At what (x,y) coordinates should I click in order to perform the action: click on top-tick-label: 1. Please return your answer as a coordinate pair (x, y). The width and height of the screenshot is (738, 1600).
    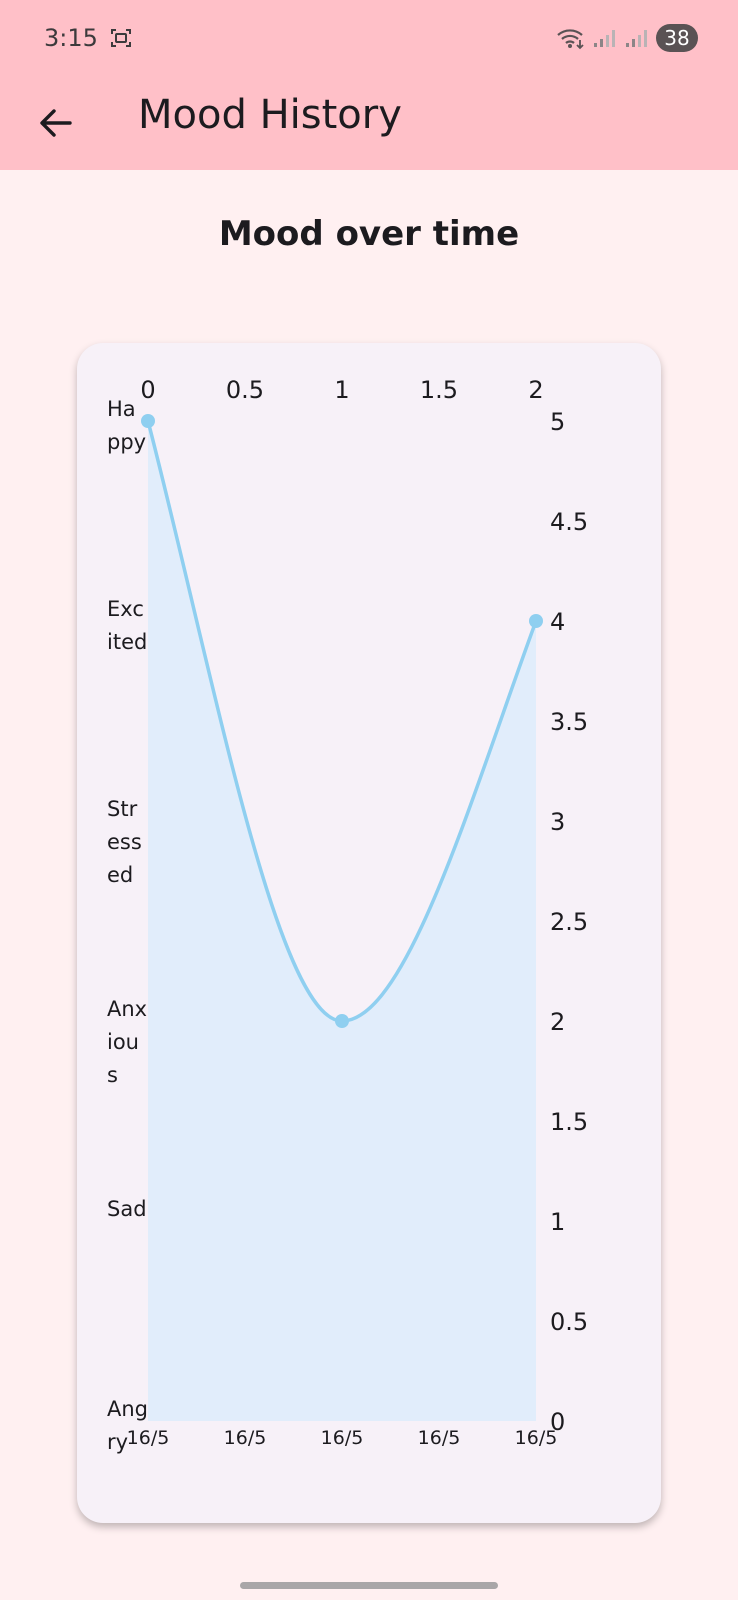
    Looking at the image, I should click on (341, 390).